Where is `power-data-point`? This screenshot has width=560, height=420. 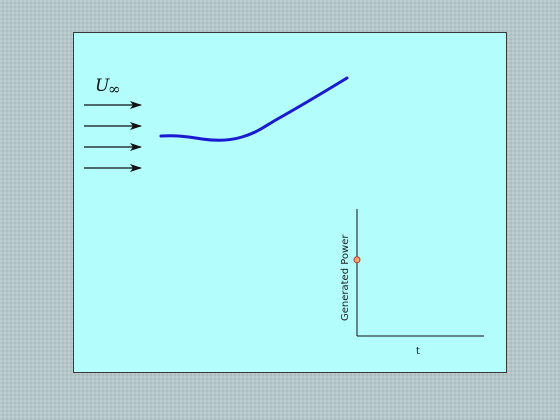 power-data-point is located at coordinates (357, 260).